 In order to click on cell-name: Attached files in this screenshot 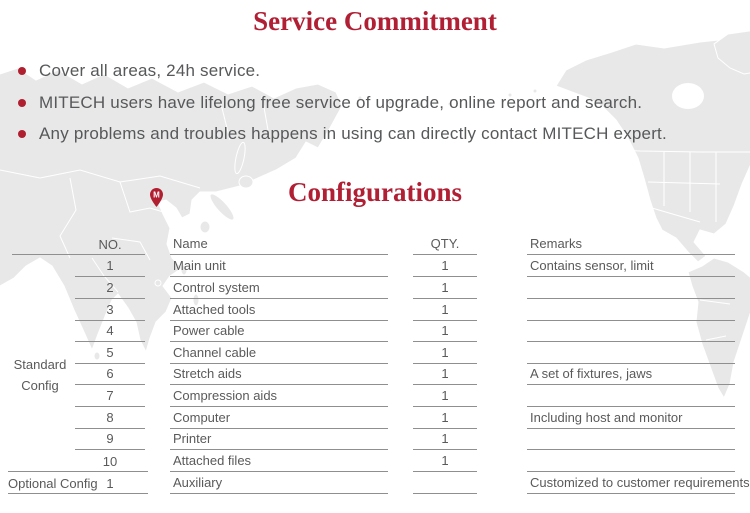, I will do `click(279, 461)`.